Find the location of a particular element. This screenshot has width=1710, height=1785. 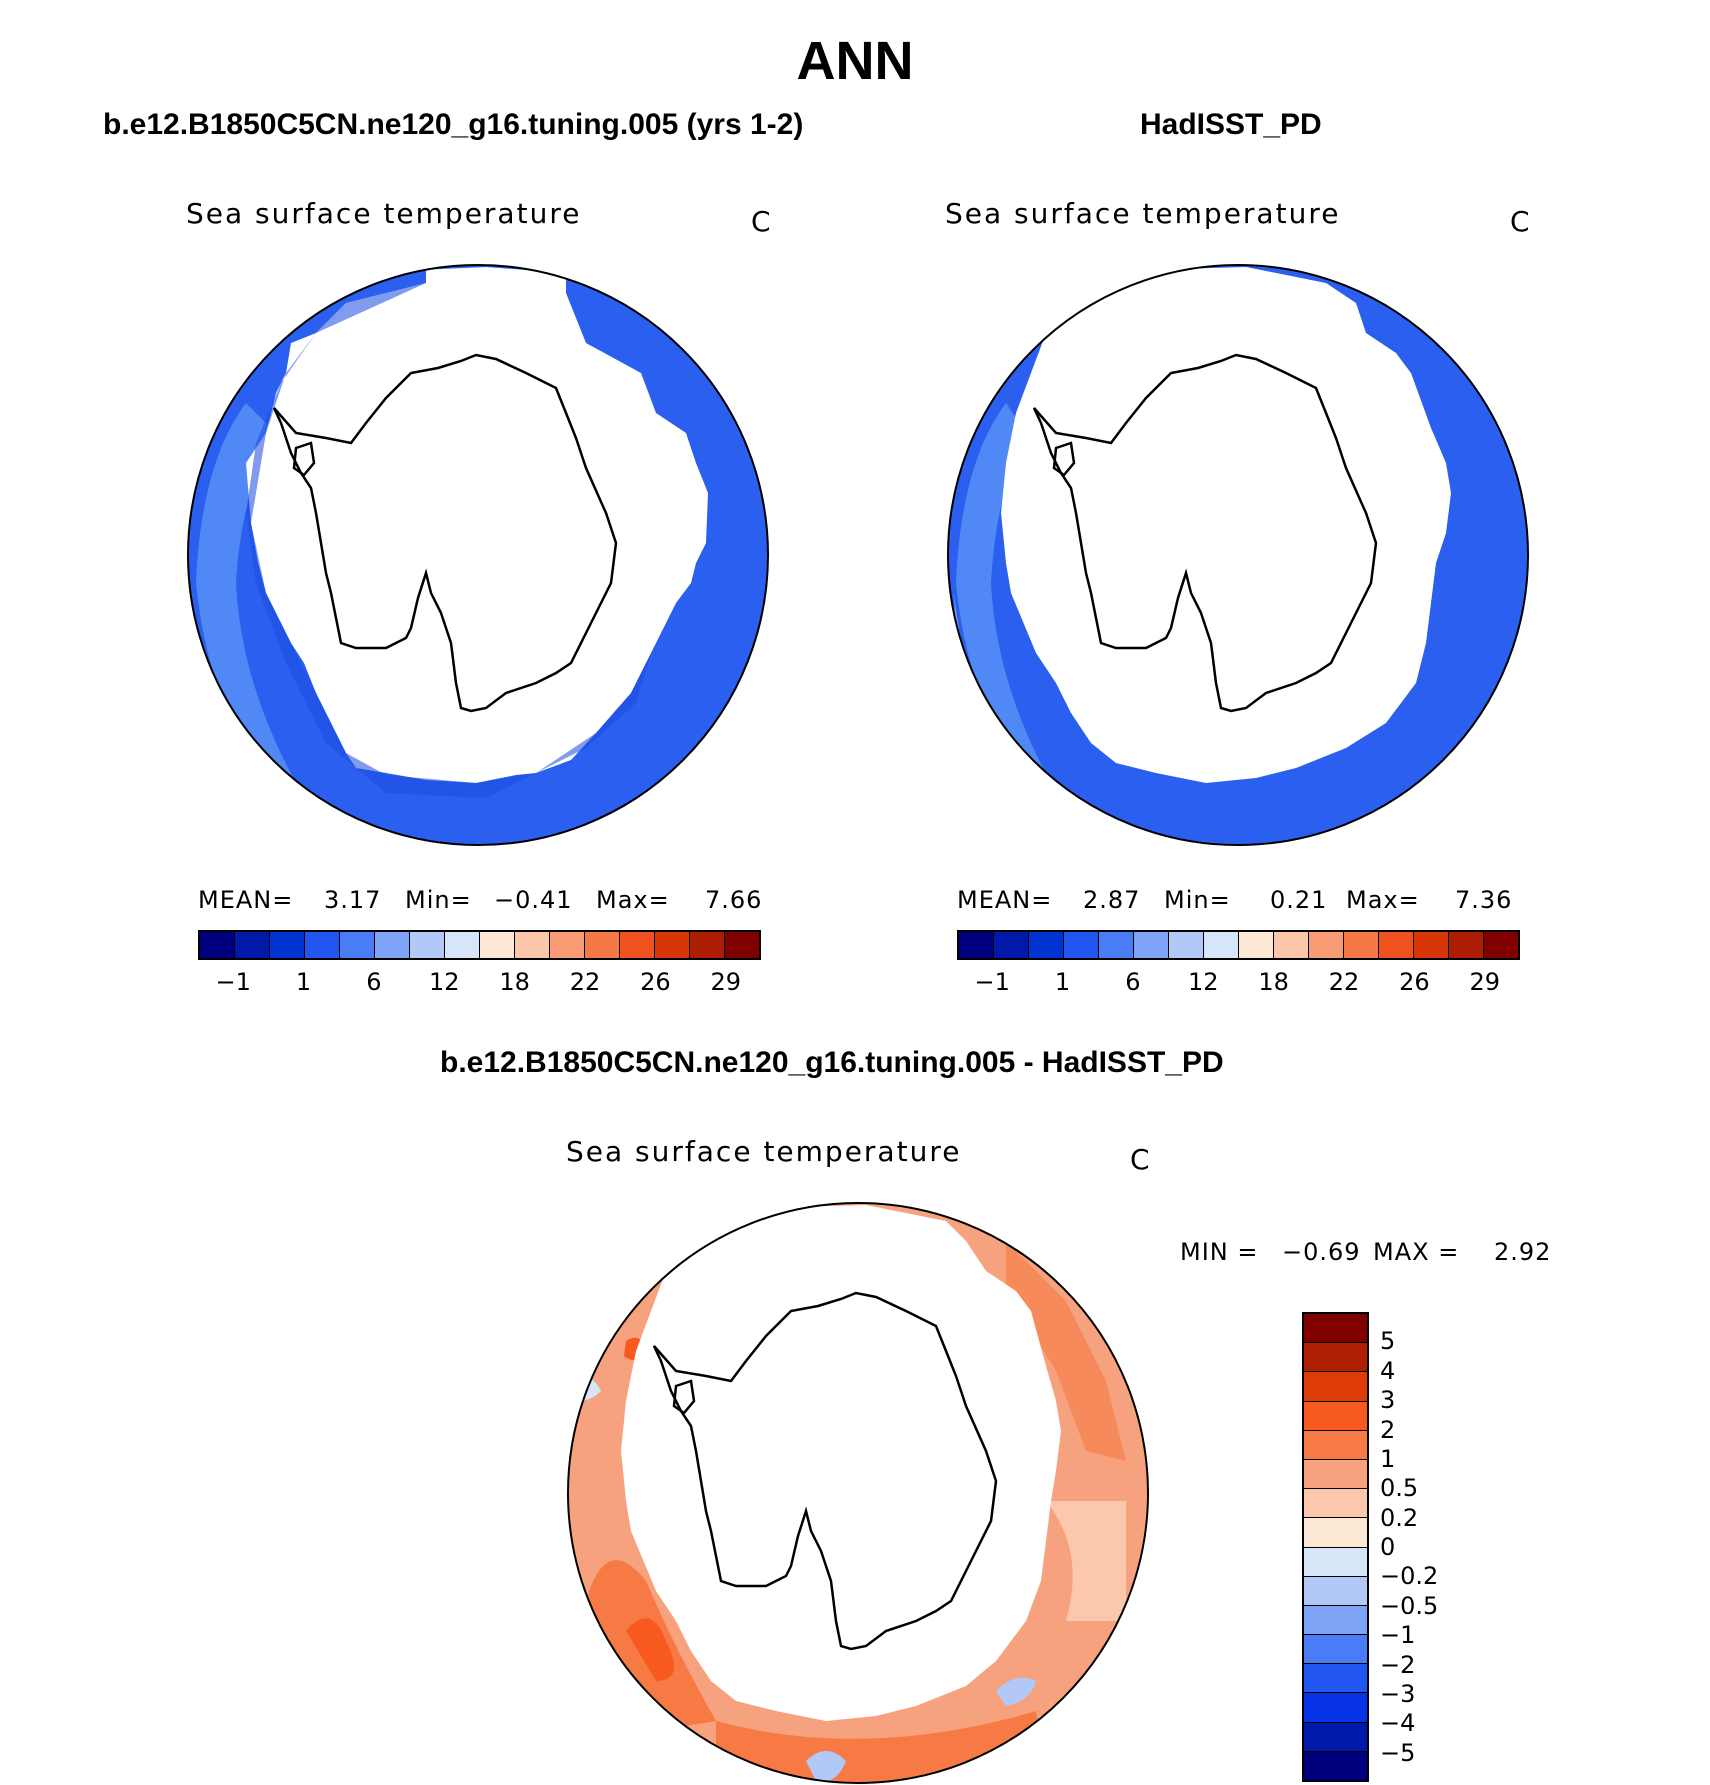

diff-colorbar-tick-label: −3 is located at coordinates (1398, 1693).